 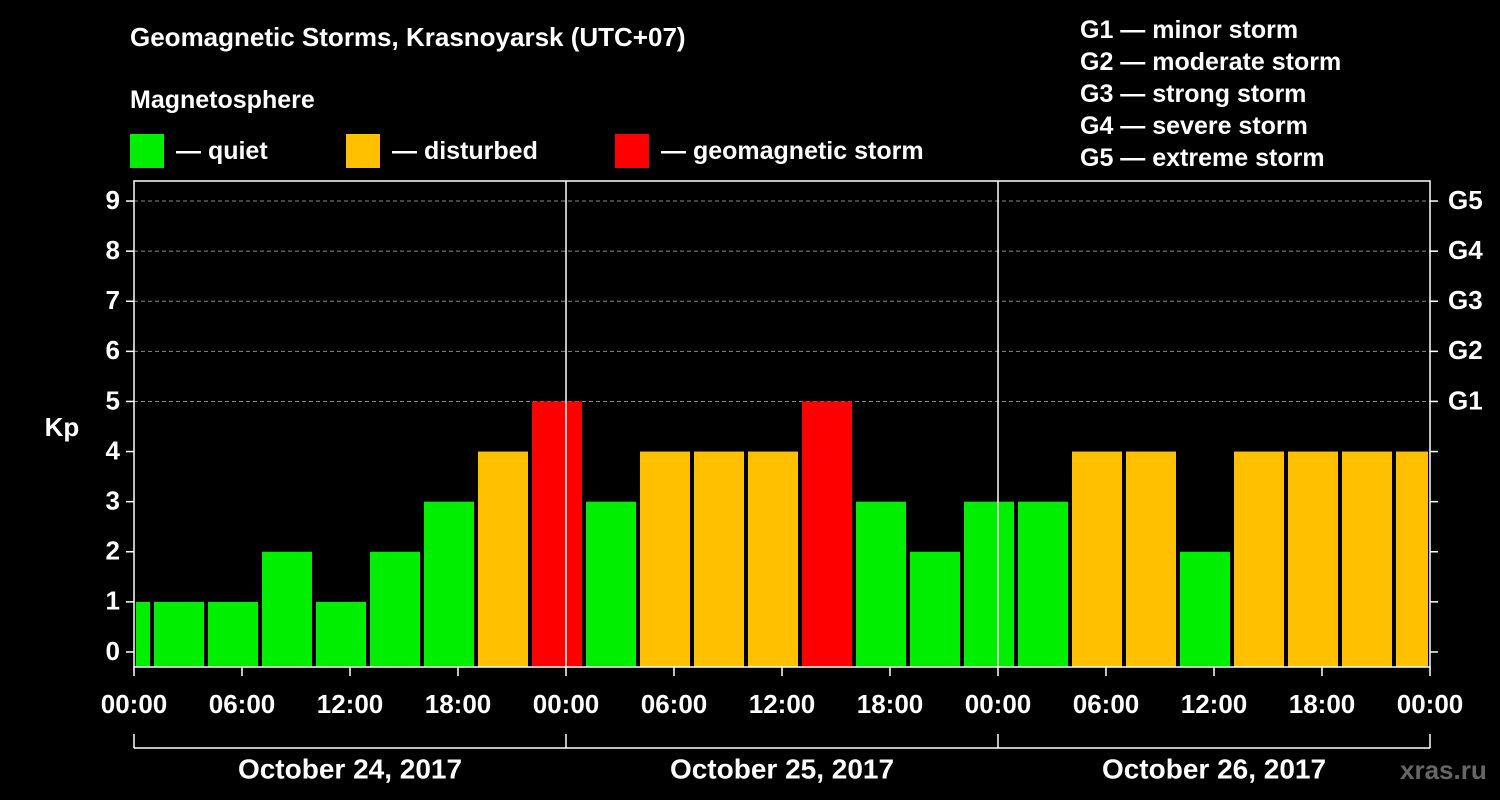 What do you see at coordinates (1322, 704) in the screenshot?
I see `x-tick-label-11: 18:00` at bounding box center [1322, 704].